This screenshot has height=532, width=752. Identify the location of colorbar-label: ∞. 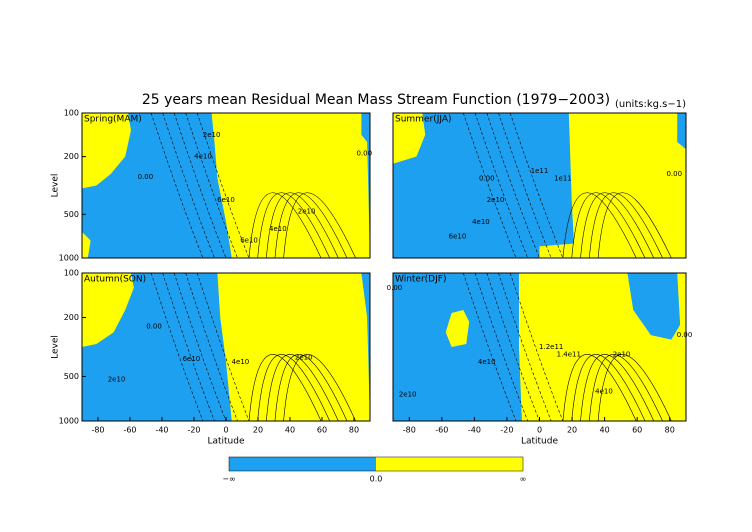
(523, 479).